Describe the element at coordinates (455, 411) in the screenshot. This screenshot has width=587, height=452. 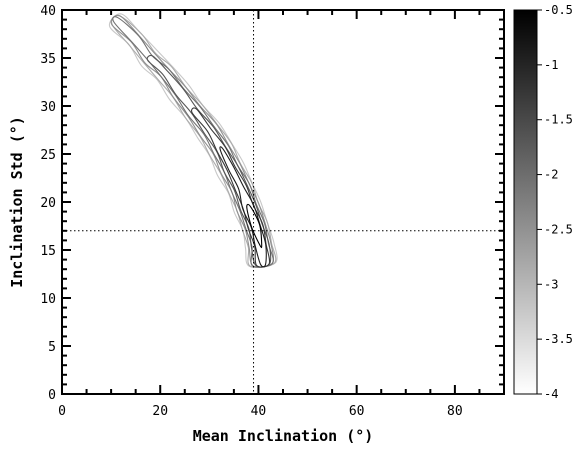
I see `x-tick-label: 80` at that location.